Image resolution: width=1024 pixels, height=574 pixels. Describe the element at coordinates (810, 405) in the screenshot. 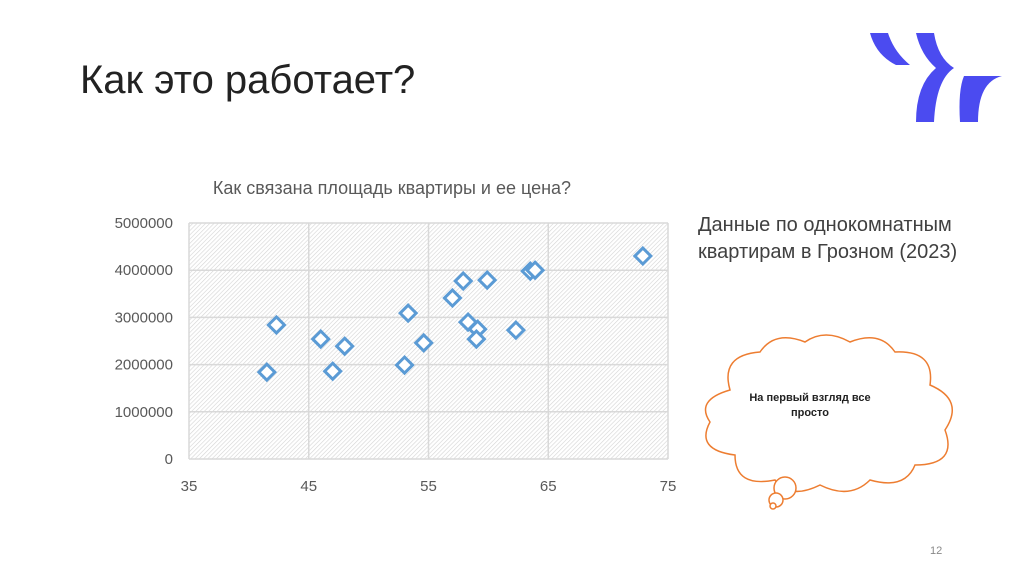

I see `callout-text: На первый взгляд все просто` at that location.